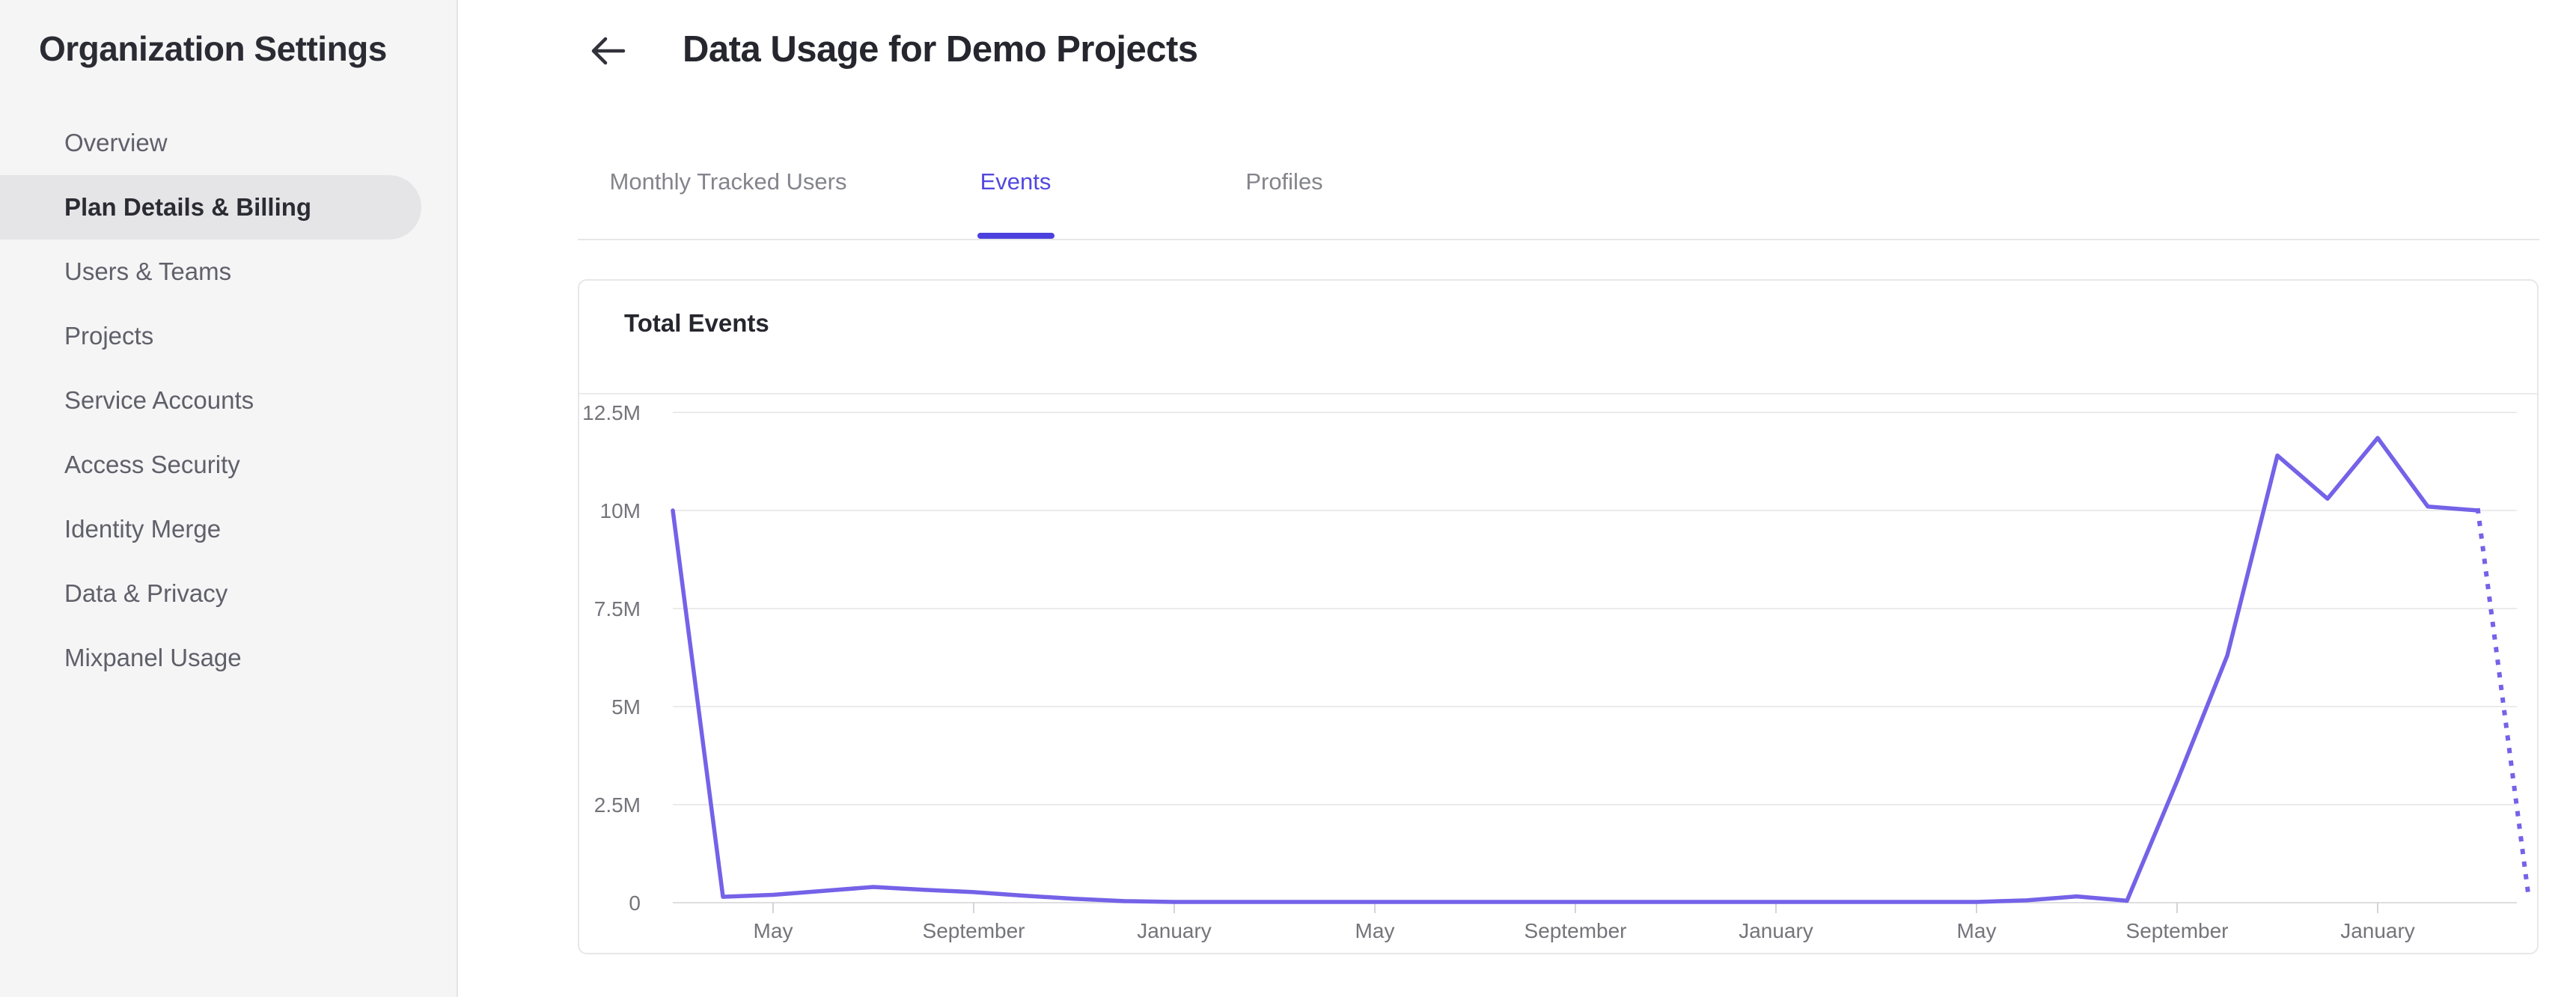 This screenshot has width=2576, height=997. Describe the element at coordinates (1284, 181) in the screenshot. I see `tab-profiles: Profiles` at that location.